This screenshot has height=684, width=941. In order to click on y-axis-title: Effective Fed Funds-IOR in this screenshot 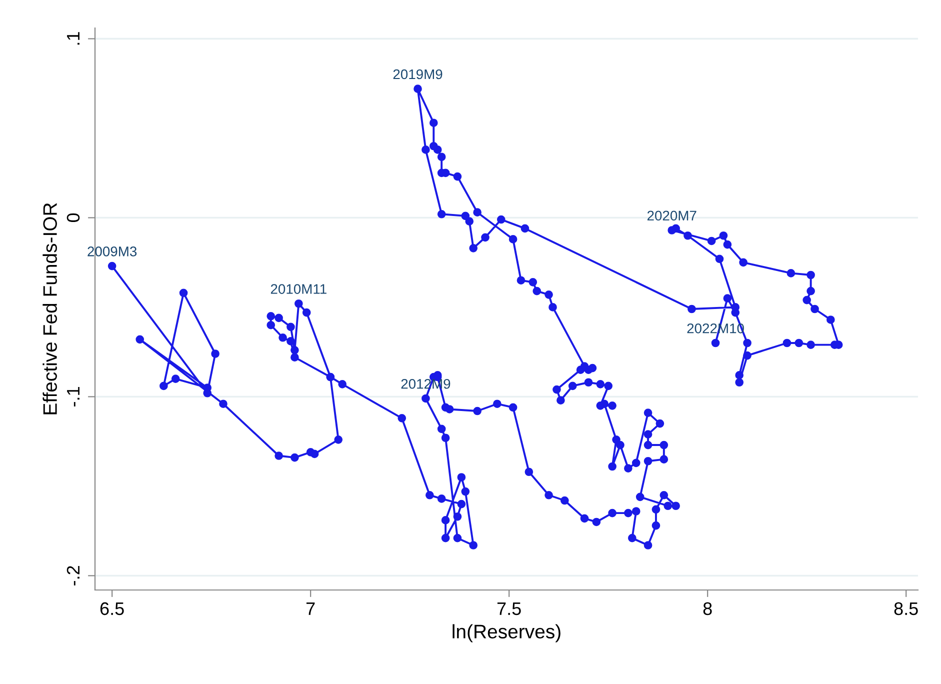, I will do `click(49, 308)`.